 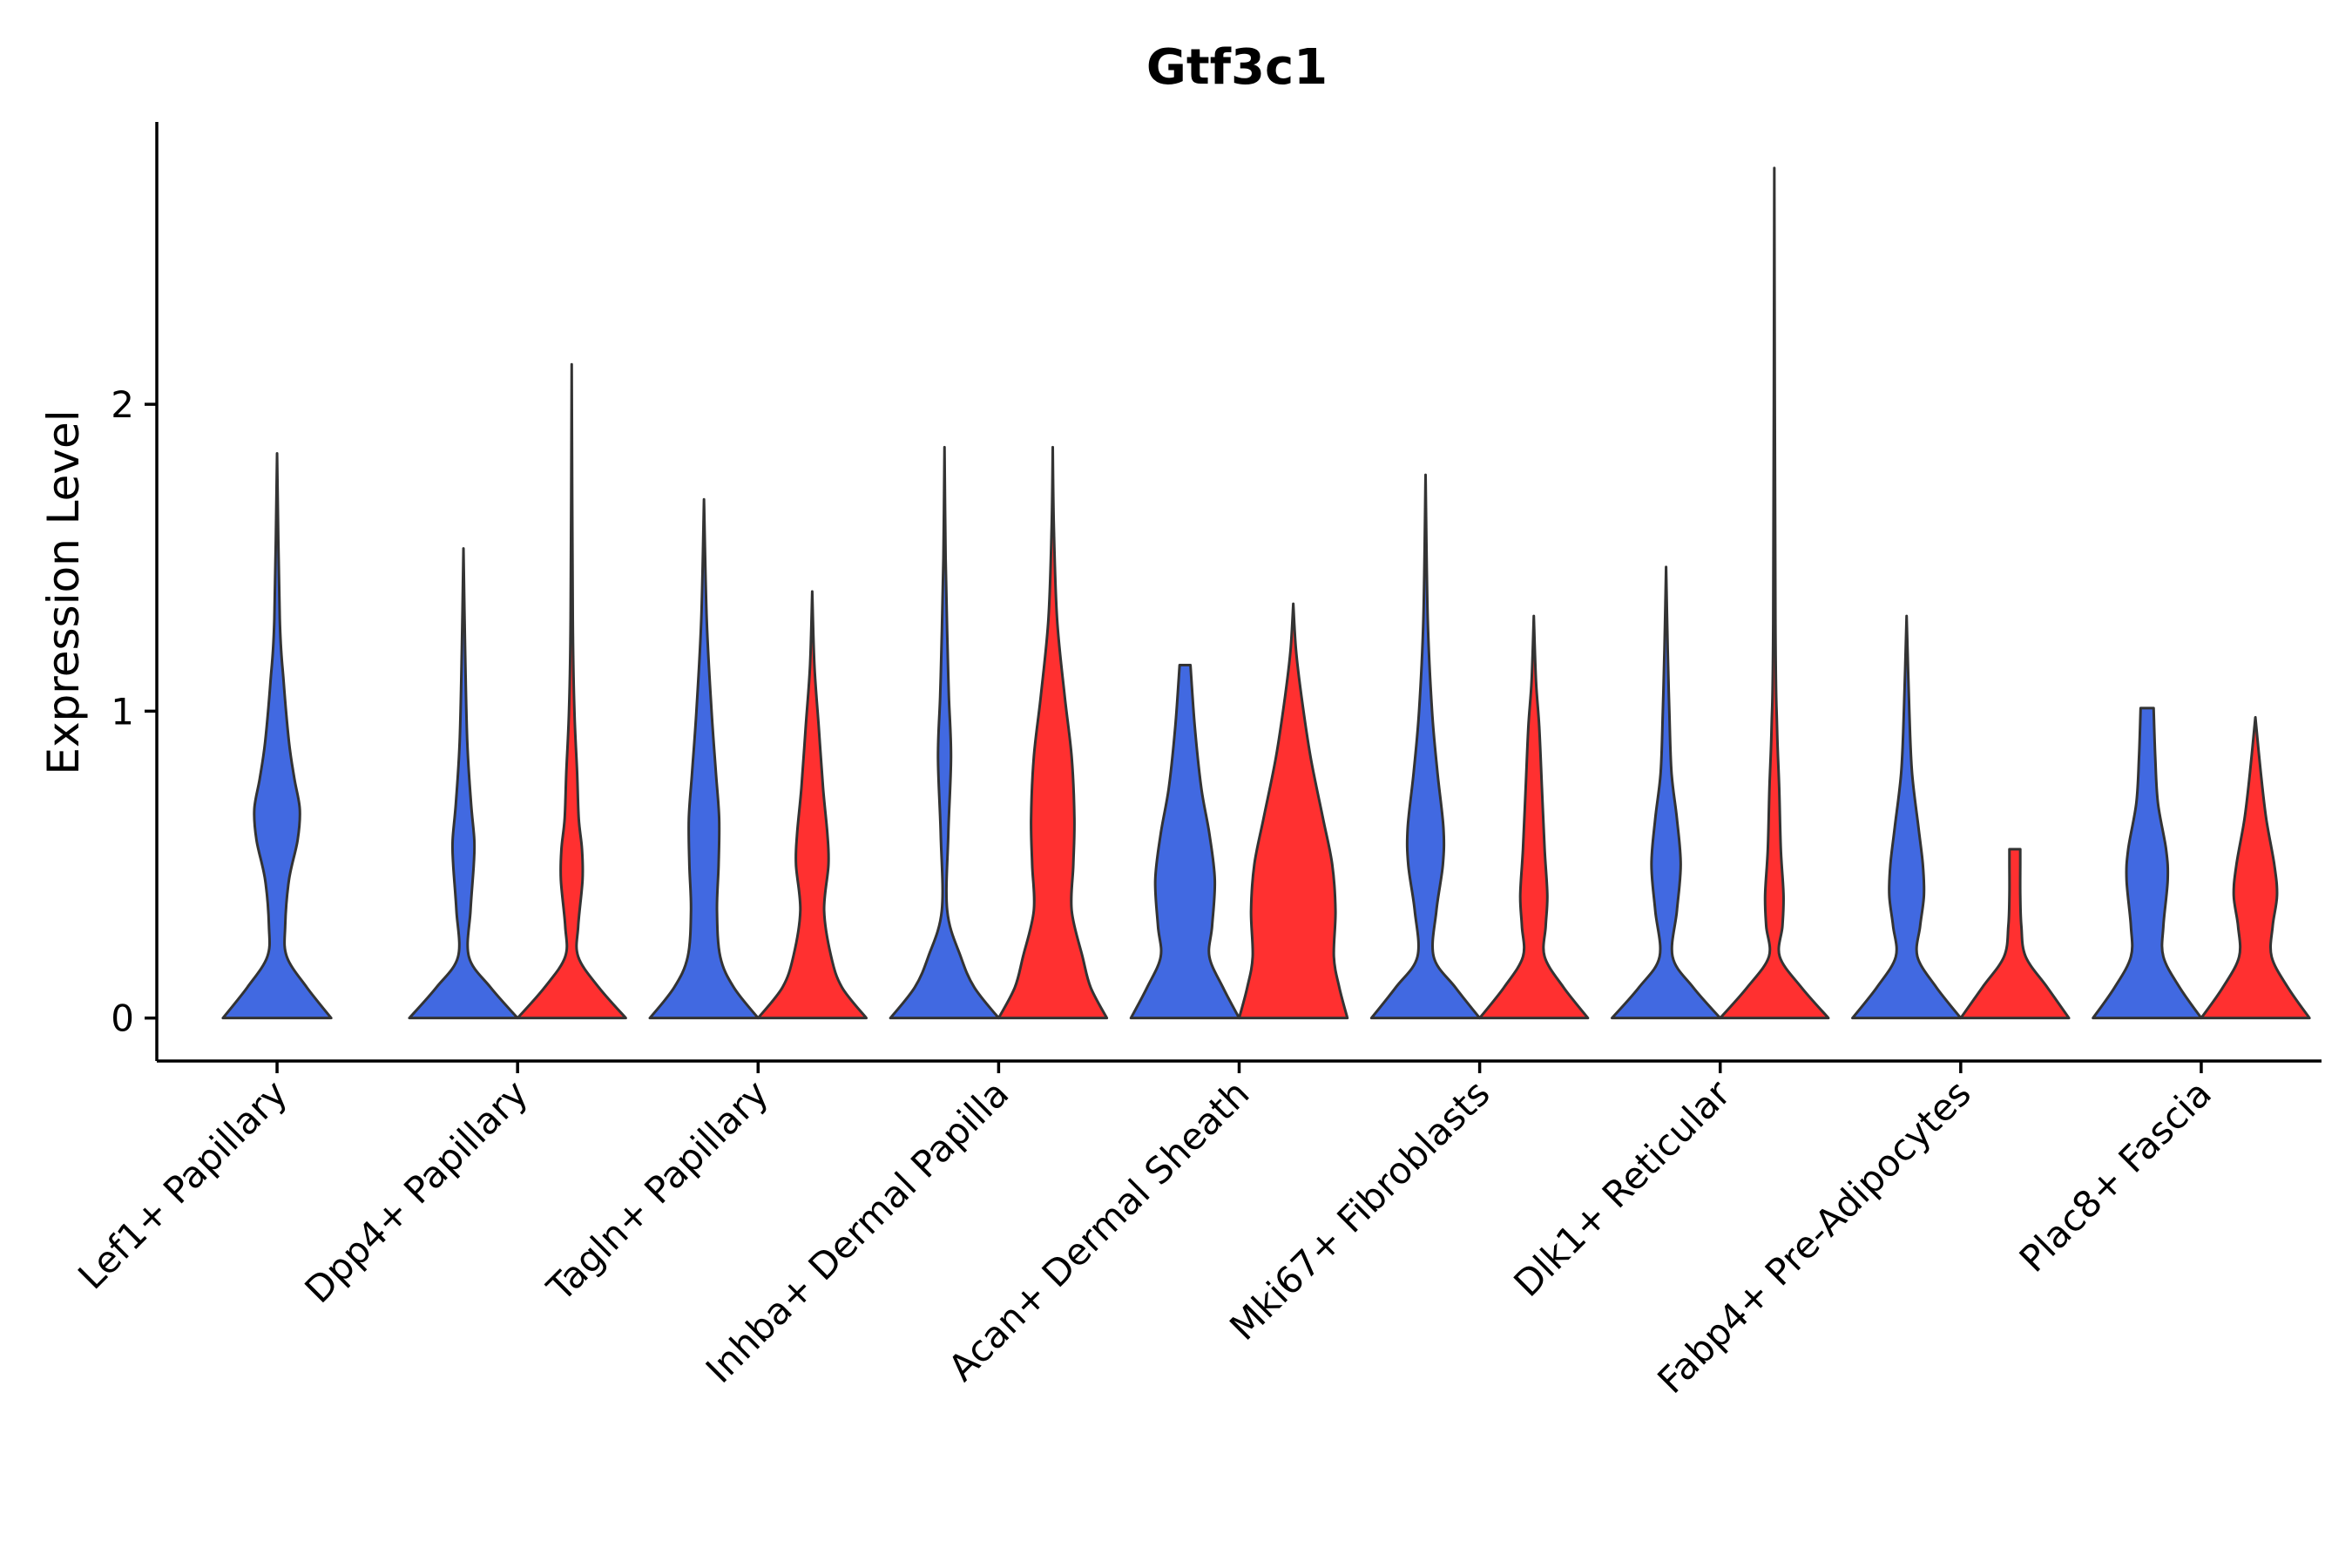 I want to click on y-axis-label: Expression Level, so click(x=64, y=591).